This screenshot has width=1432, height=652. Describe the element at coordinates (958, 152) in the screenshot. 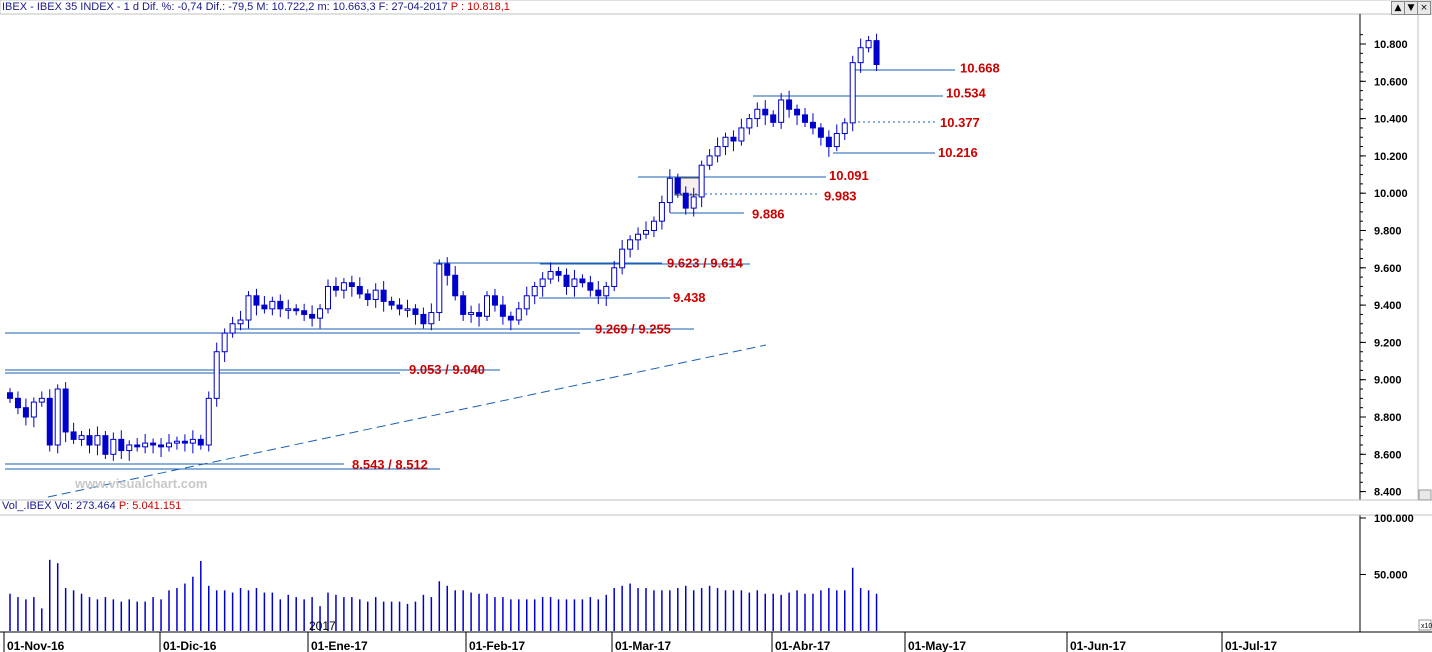

I see `level-label: 10.216` at that location.